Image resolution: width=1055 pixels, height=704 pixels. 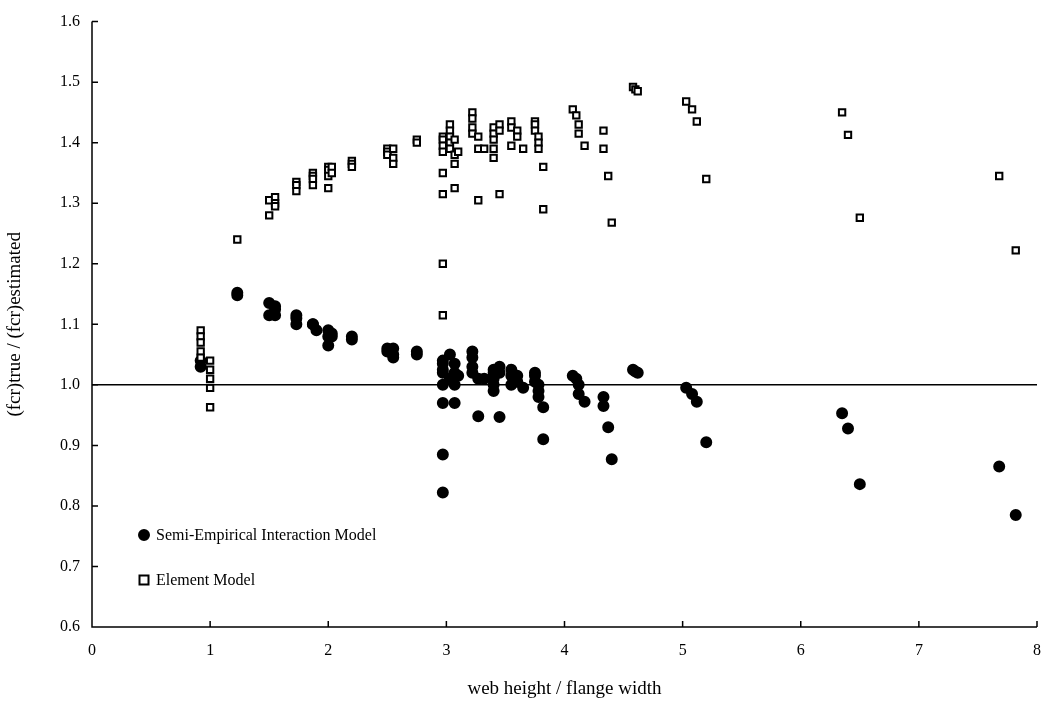 What do you see at coordinates (70, 323) in the screenshot?
I see `y-tick-label: 1.1` at bounding box center [70, 323].